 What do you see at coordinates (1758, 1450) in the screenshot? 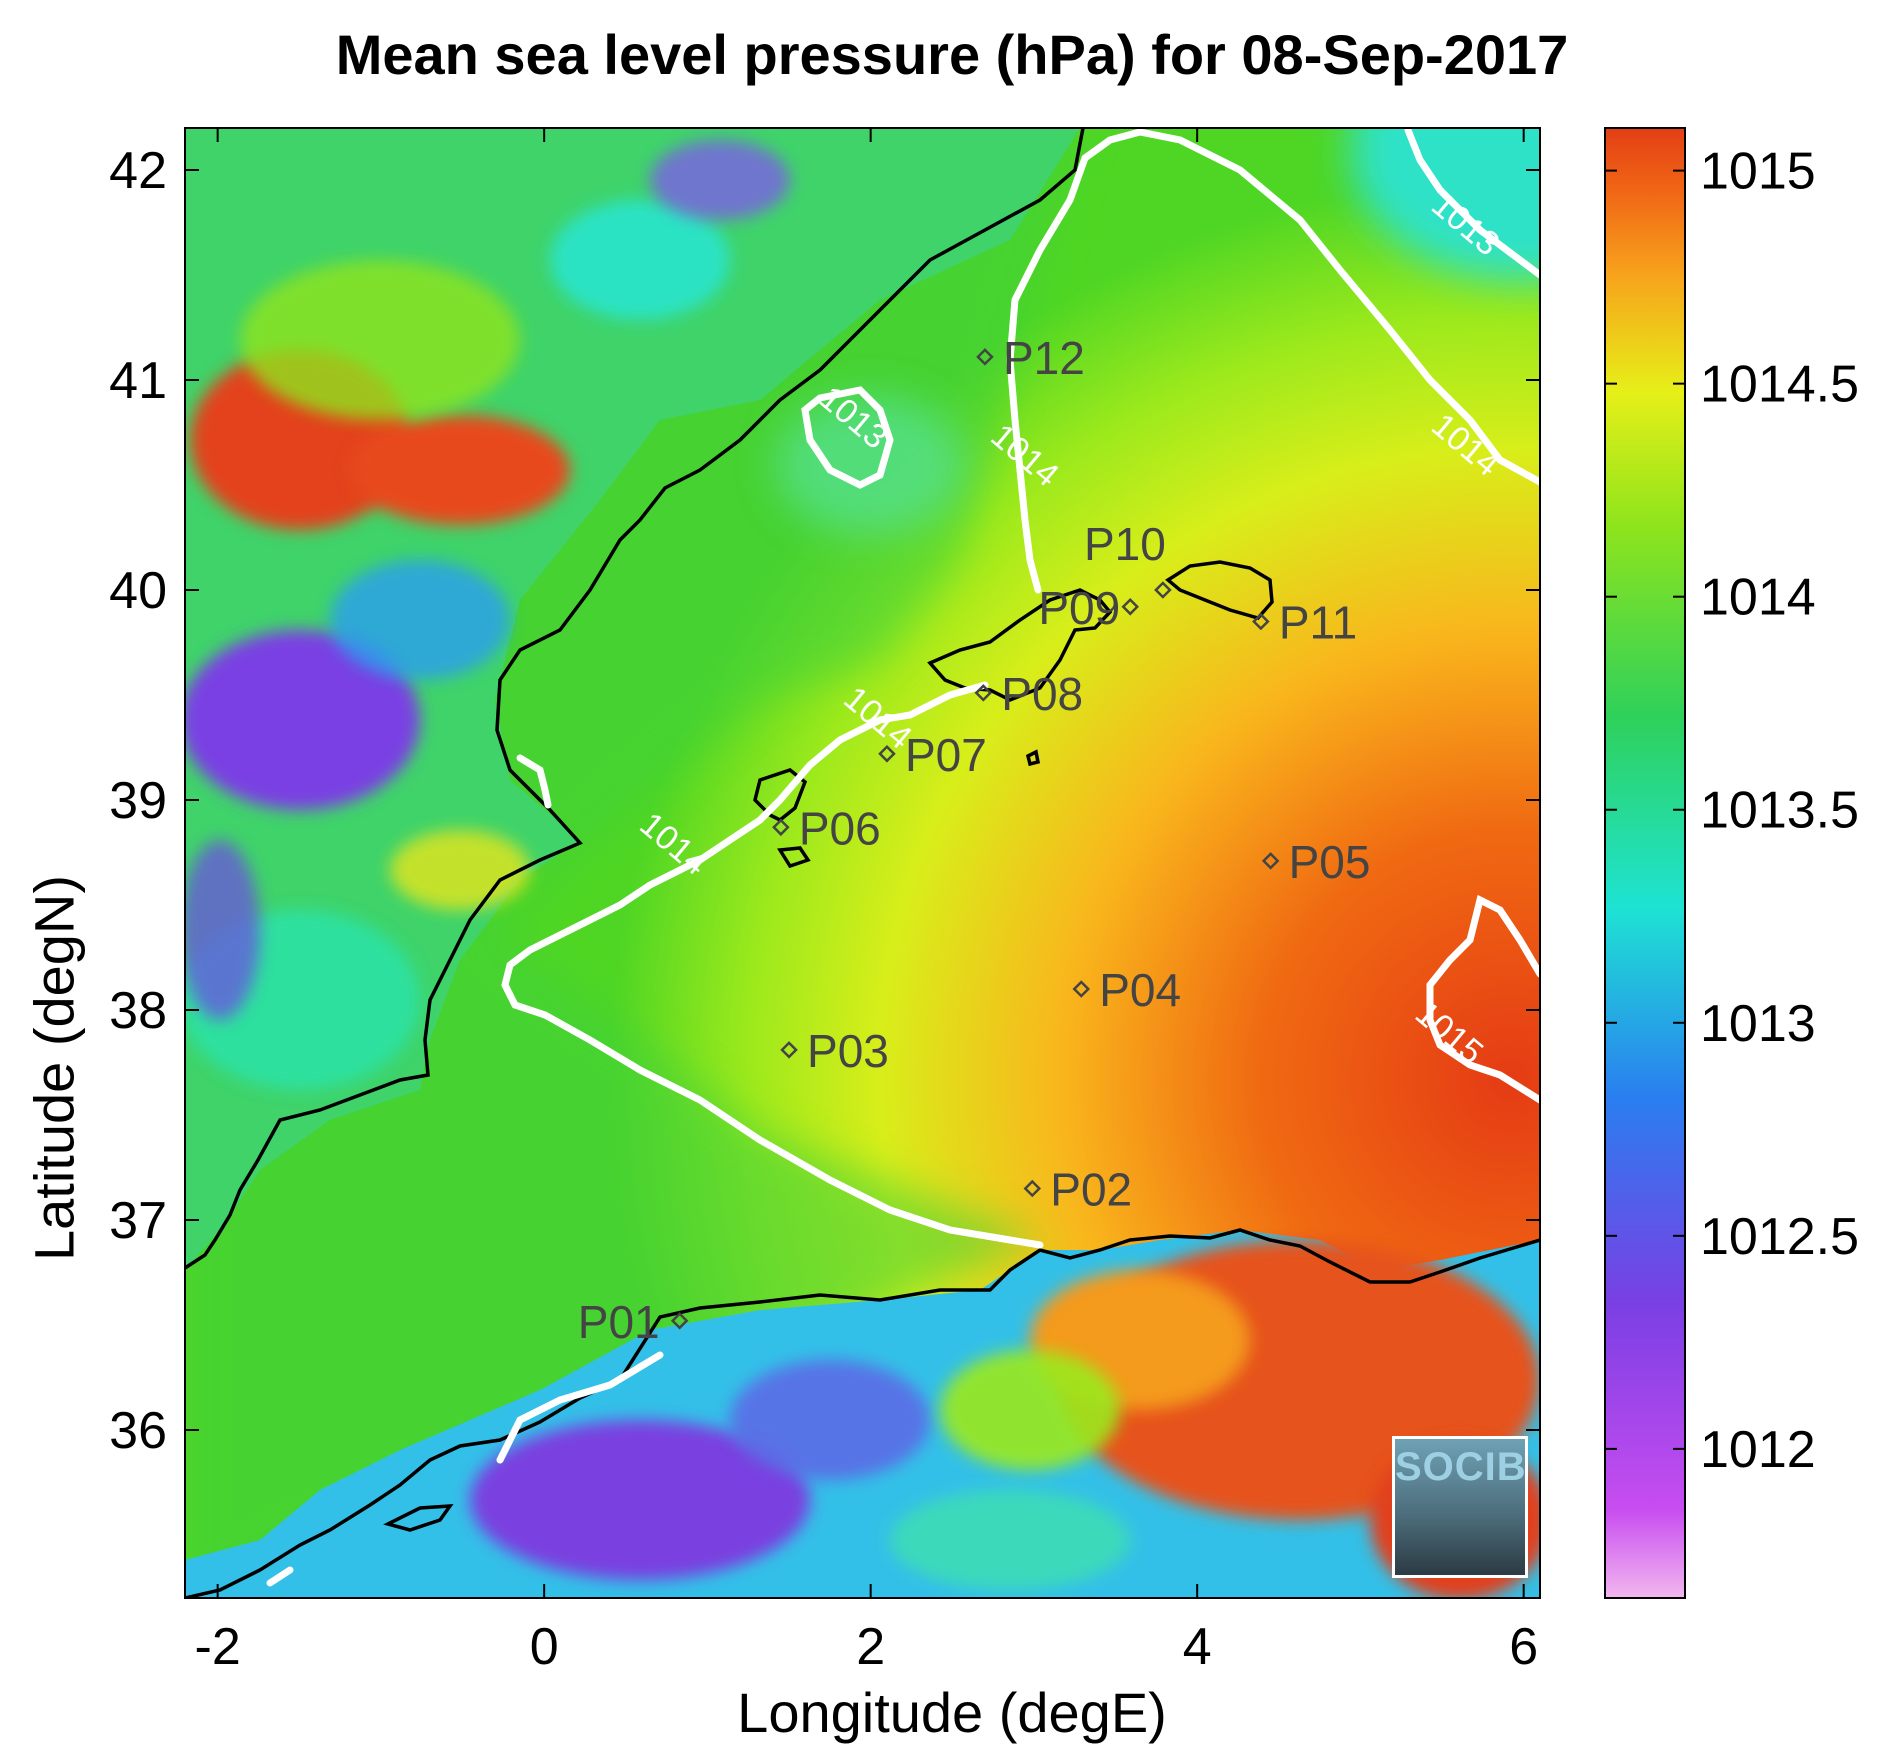
I see `colorbar-tick-label: 1012` at bounding box center [1758, 1450].